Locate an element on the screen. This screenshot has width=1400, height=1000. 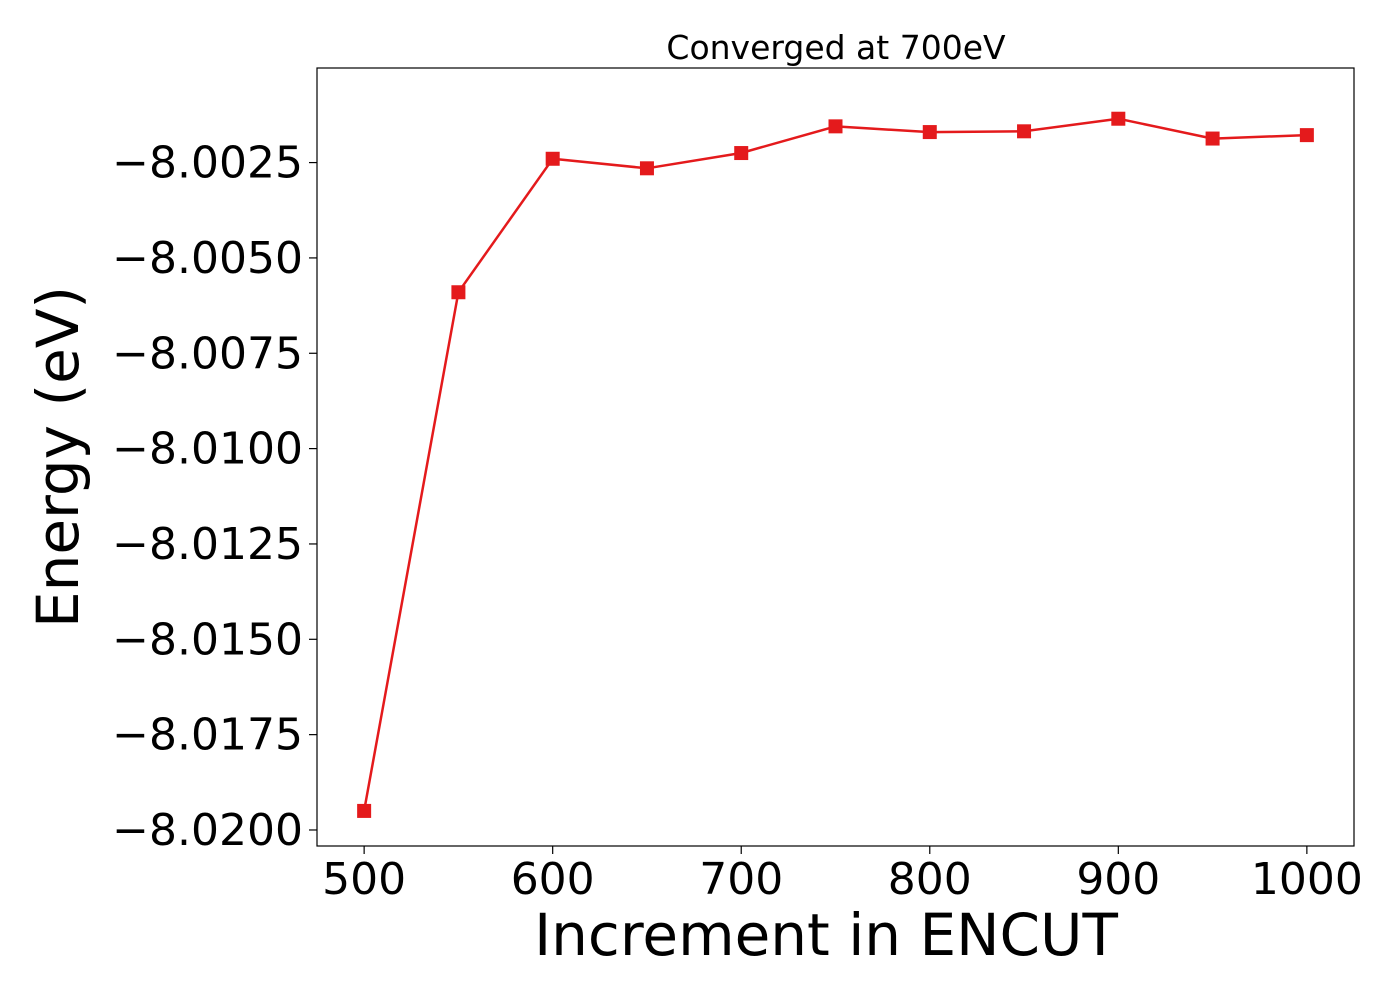
y-tick-label: −8.0175 is located at coordinates (207, 735).